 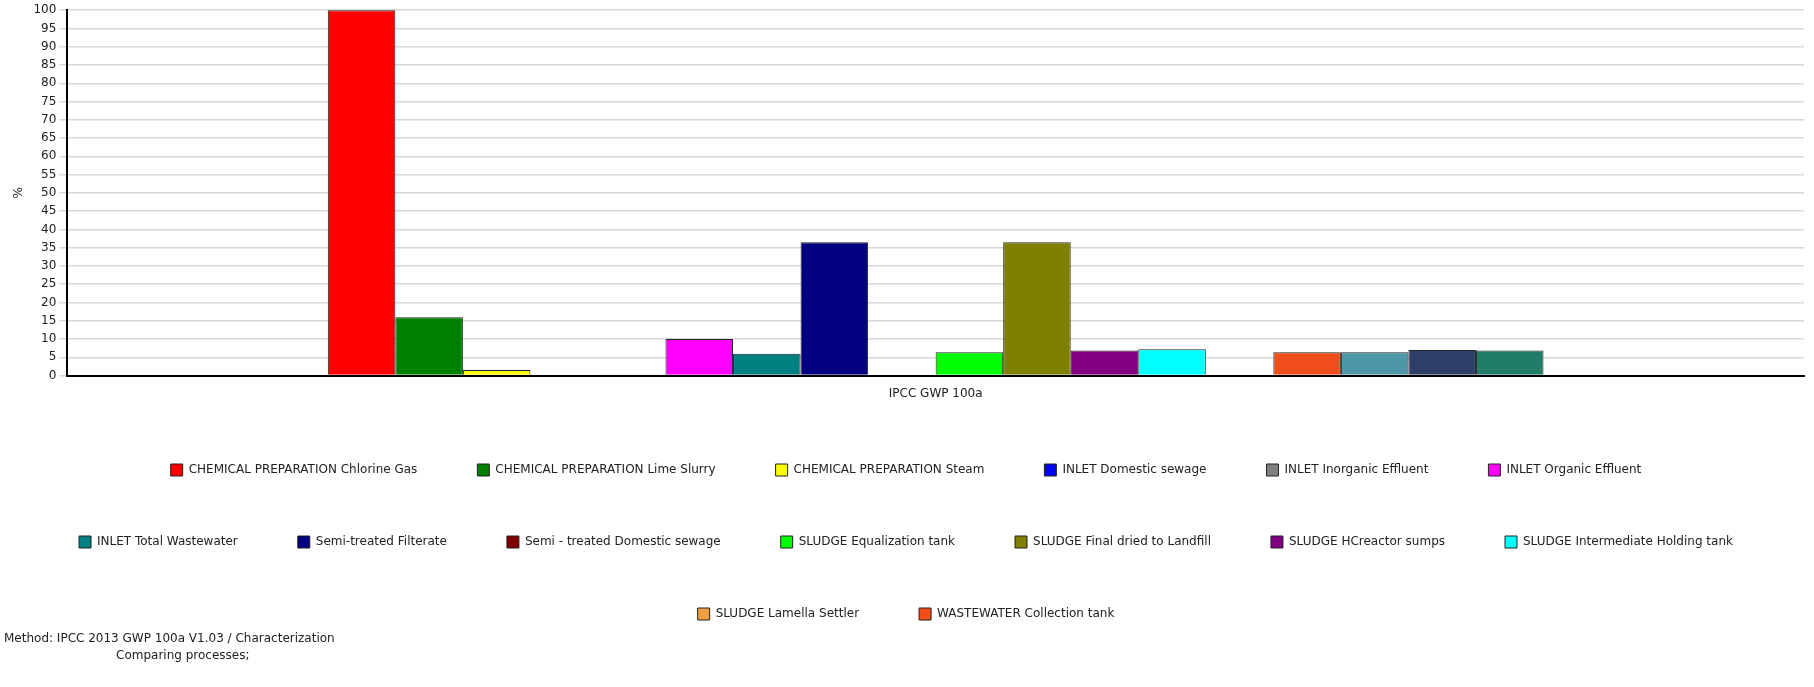 I want to click on y-tick-label: 95, so click(x=49, y=27).